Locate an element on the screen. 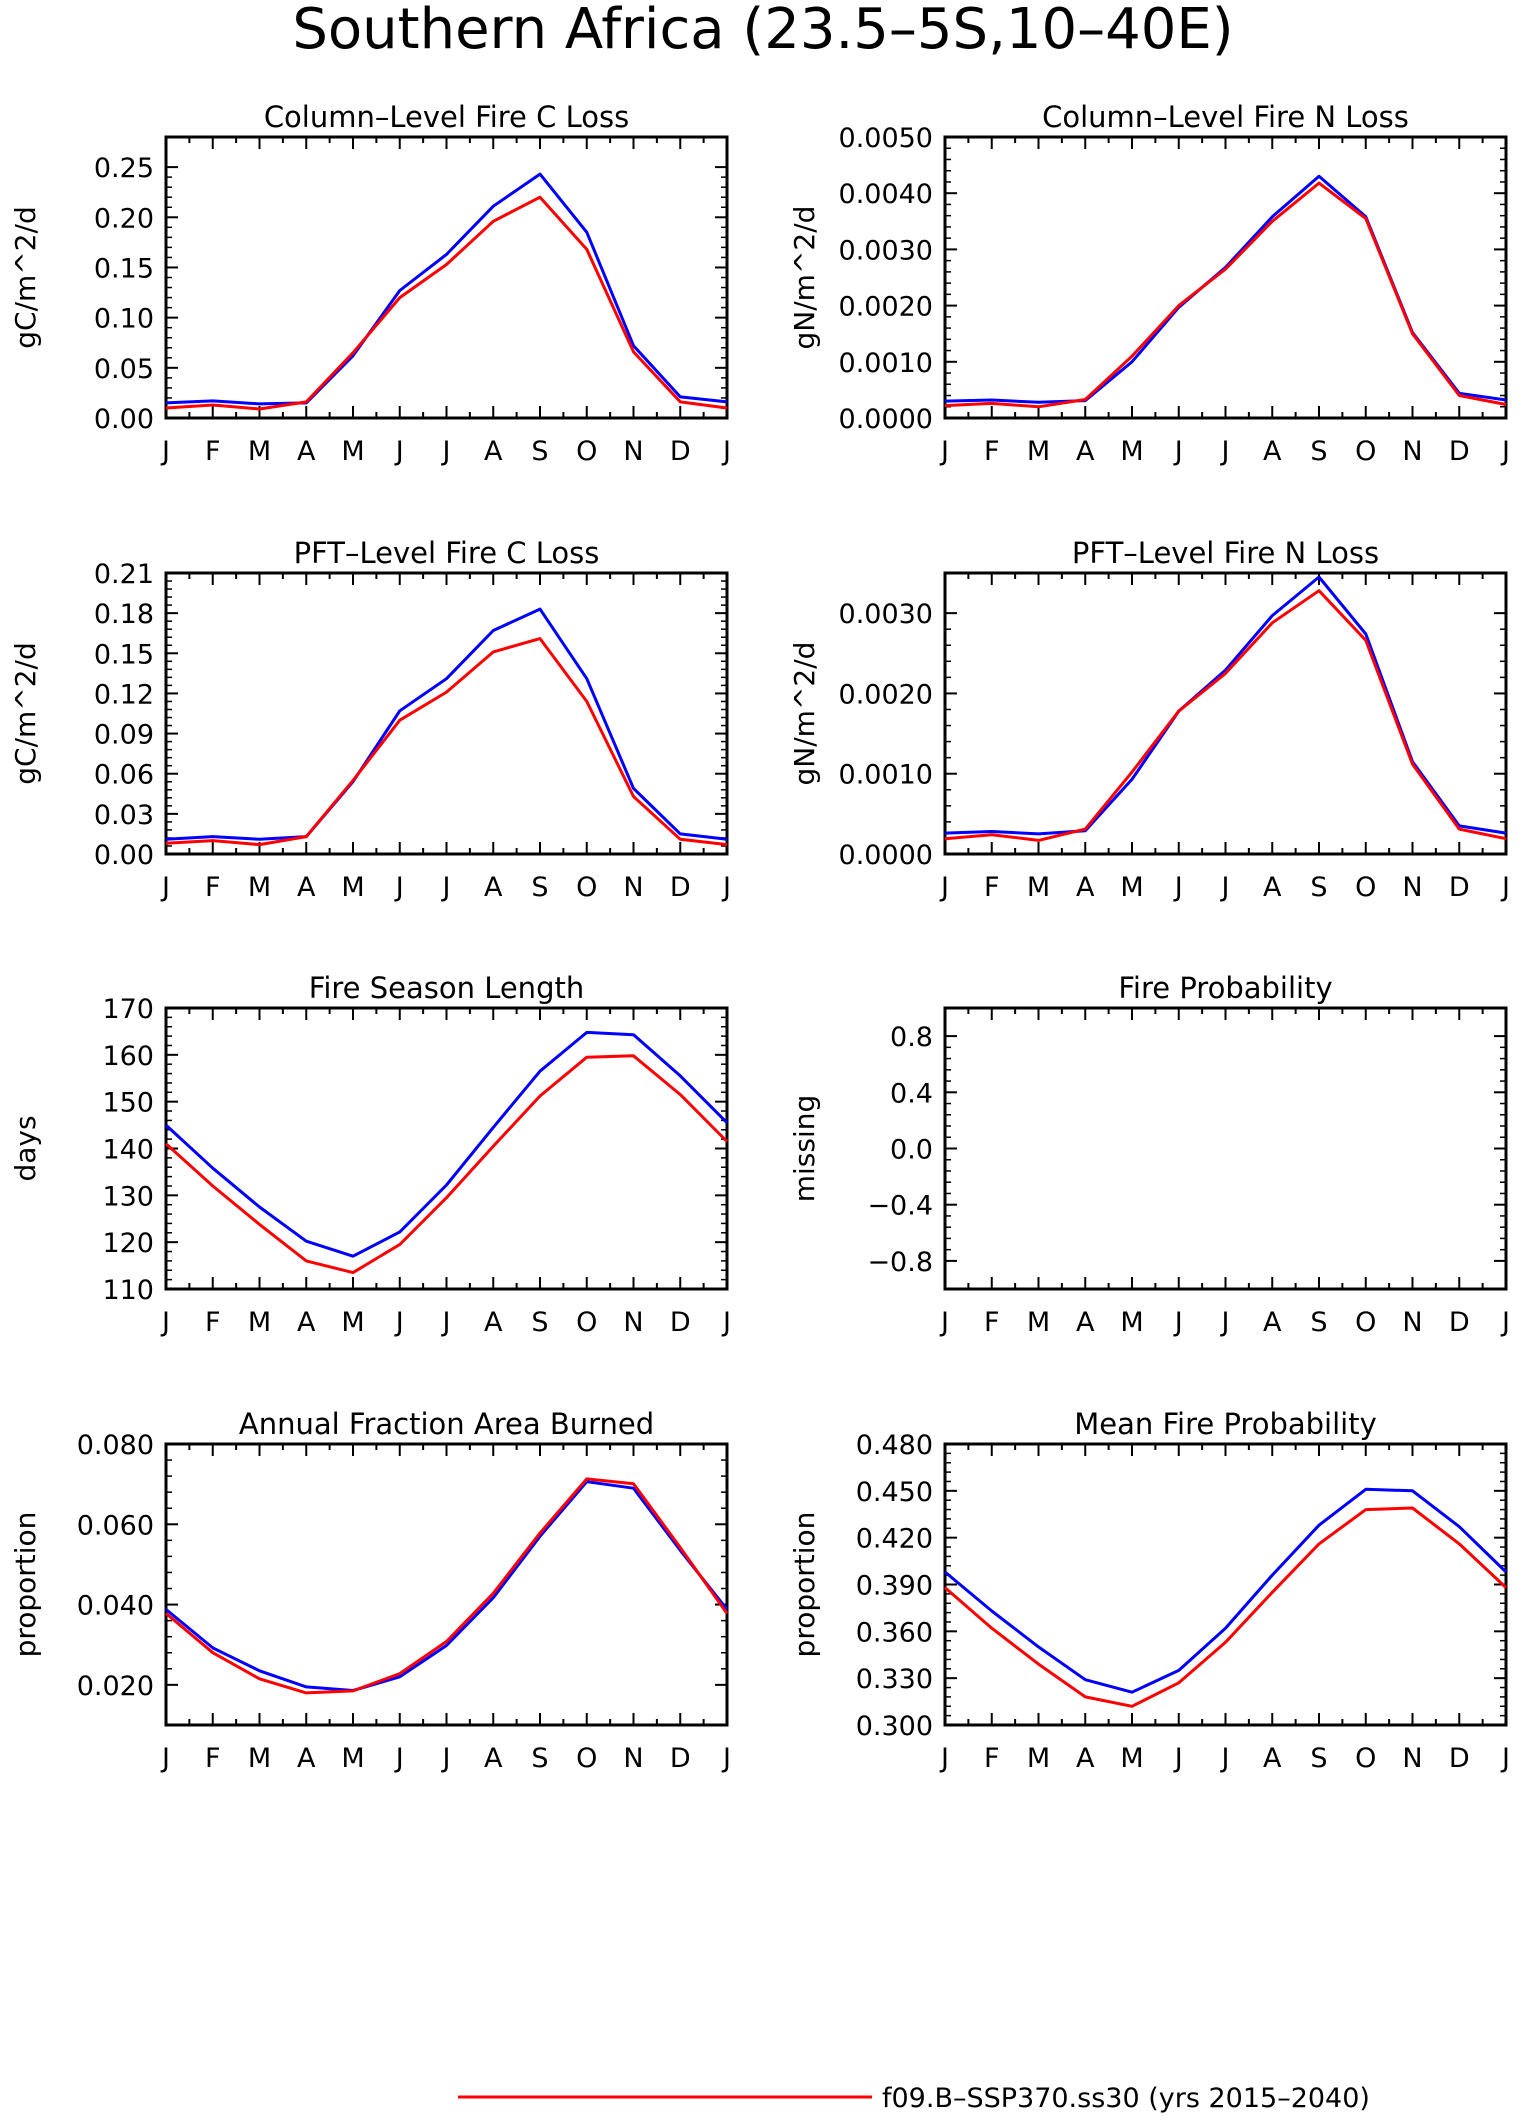 The width and height of the screenshot is (1526, 2120). y-tick-label: 0.330 is located at coordinates (894, 1679).